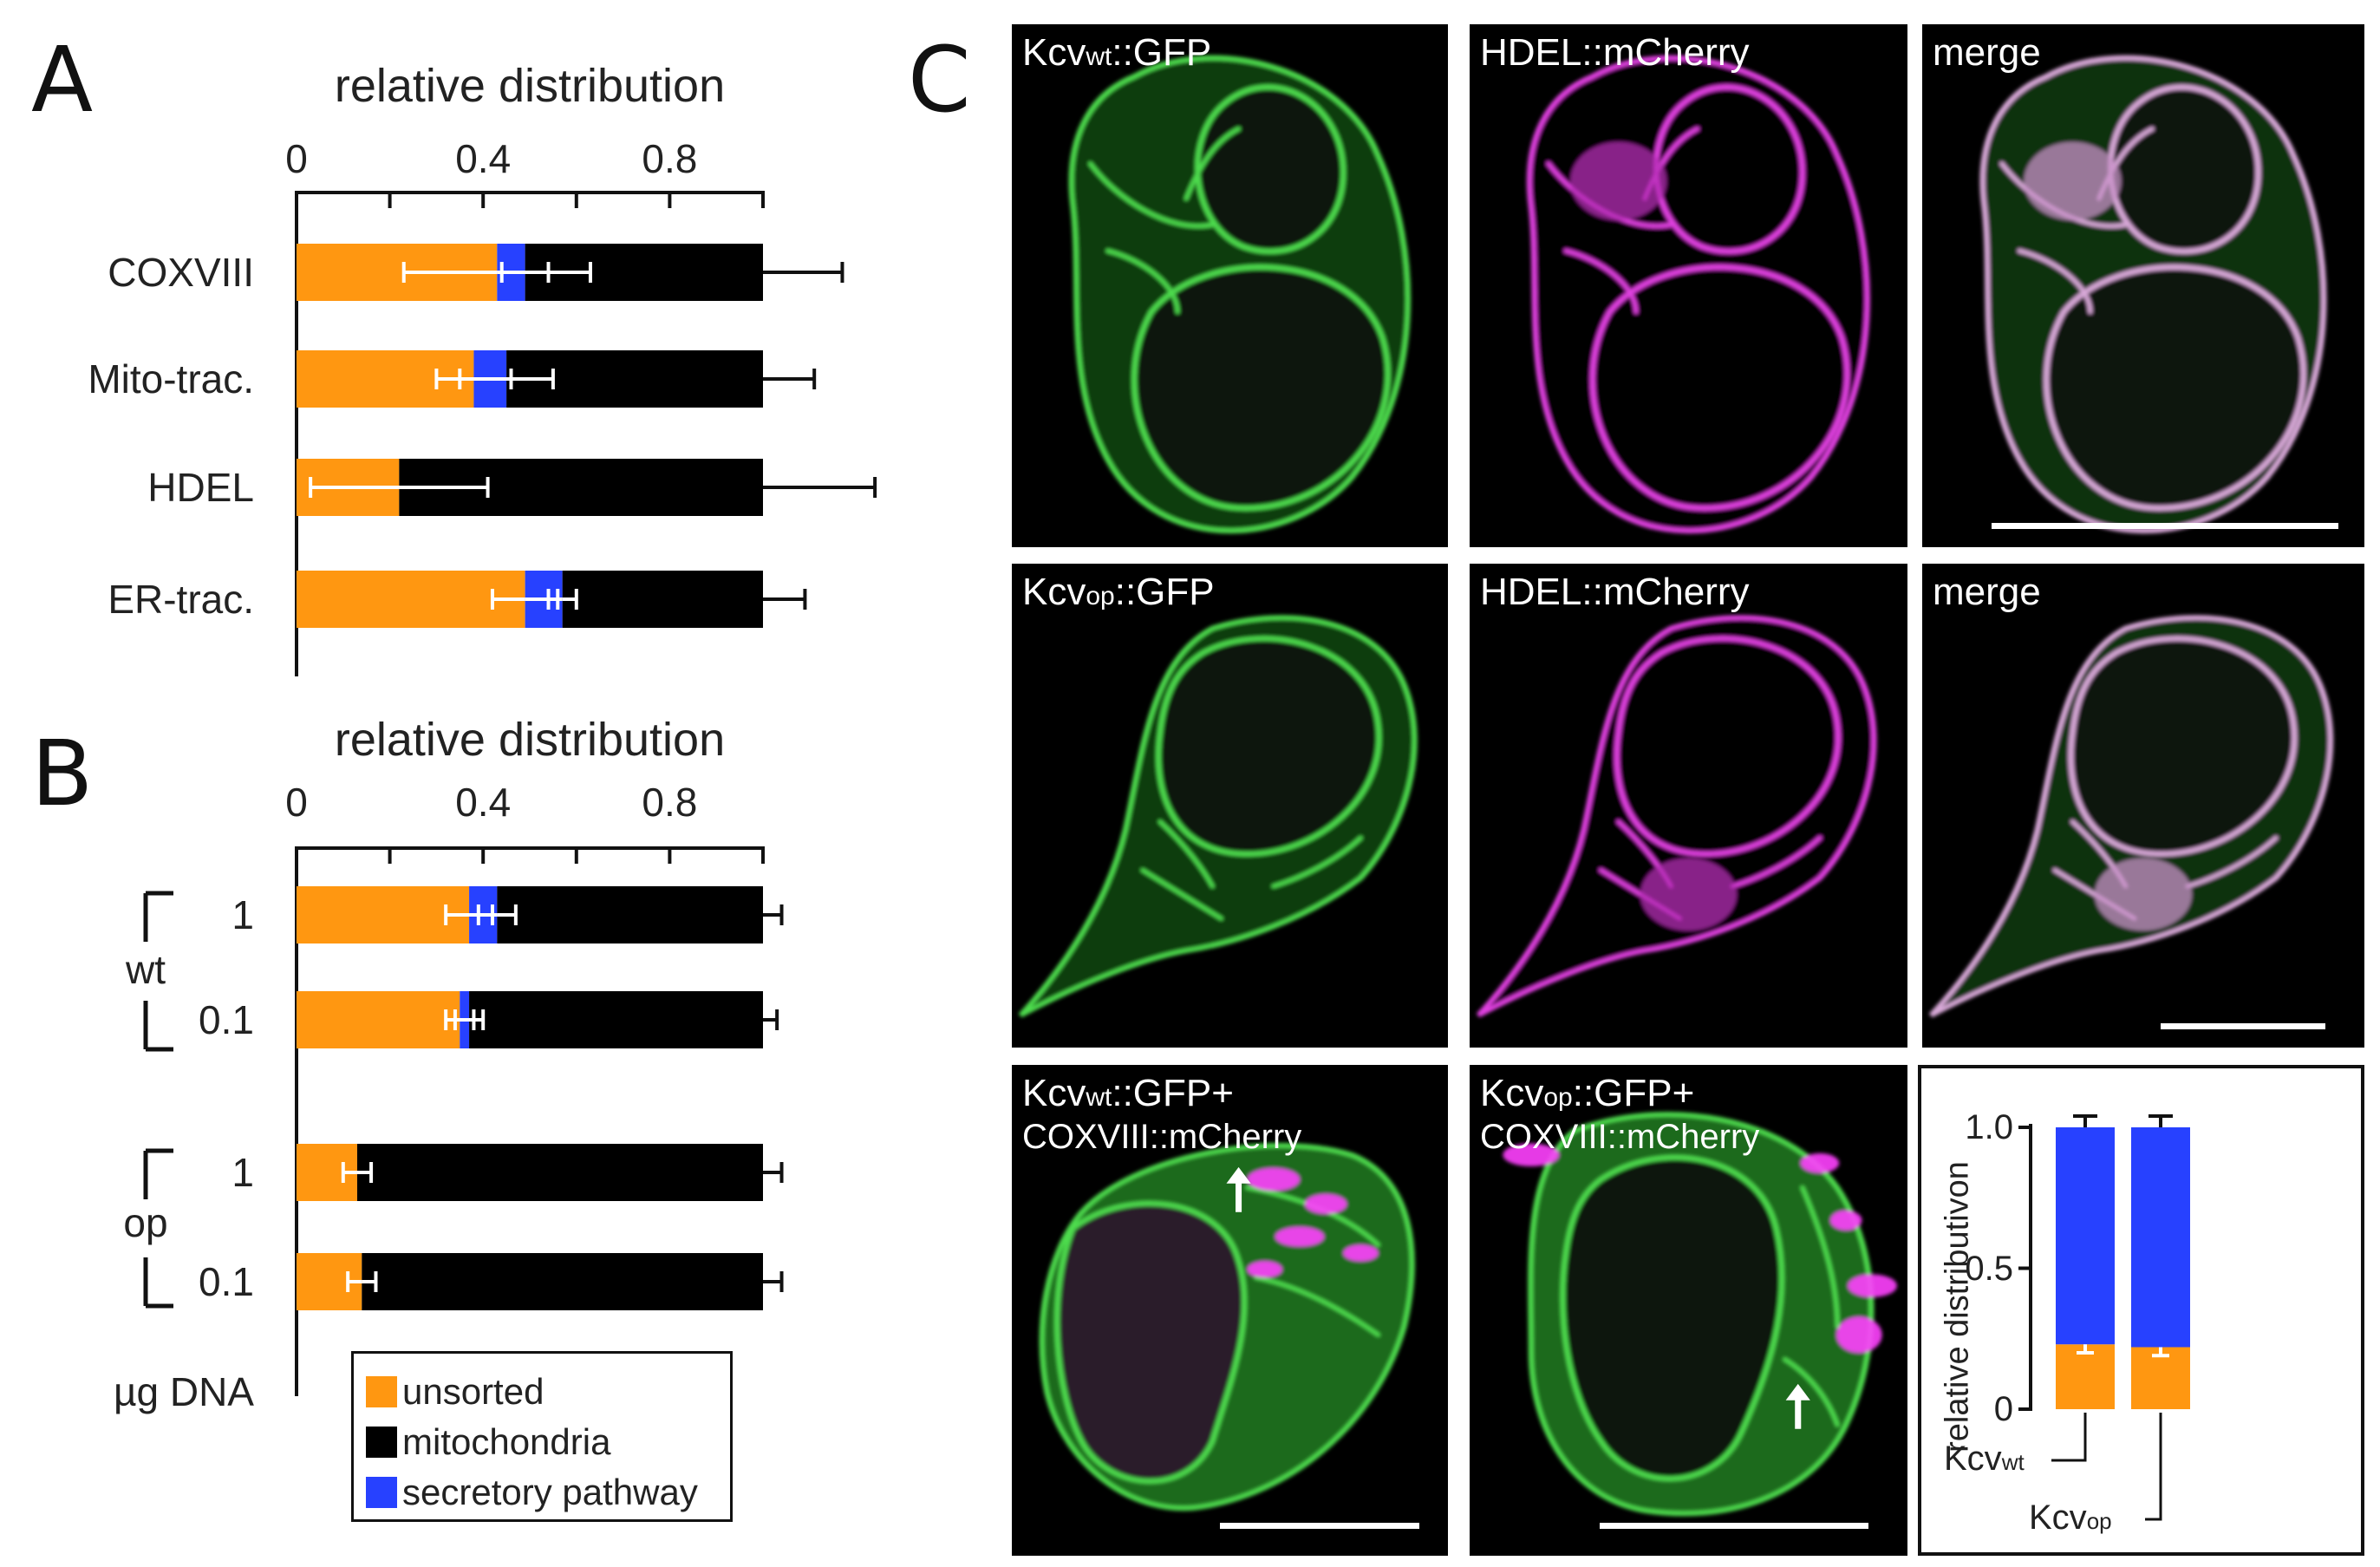 The width and height of the screenshot is (2380, 1567). I want to click on row-label-3: 0.1, so click(226, 1281).